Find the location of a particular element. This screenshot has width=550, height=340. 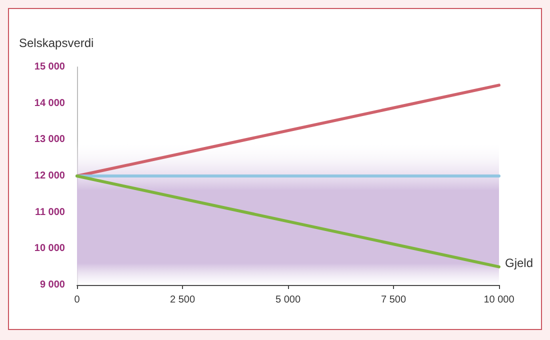

y-axis-title: Selskapsverdi is located at coordinates (56, 43).